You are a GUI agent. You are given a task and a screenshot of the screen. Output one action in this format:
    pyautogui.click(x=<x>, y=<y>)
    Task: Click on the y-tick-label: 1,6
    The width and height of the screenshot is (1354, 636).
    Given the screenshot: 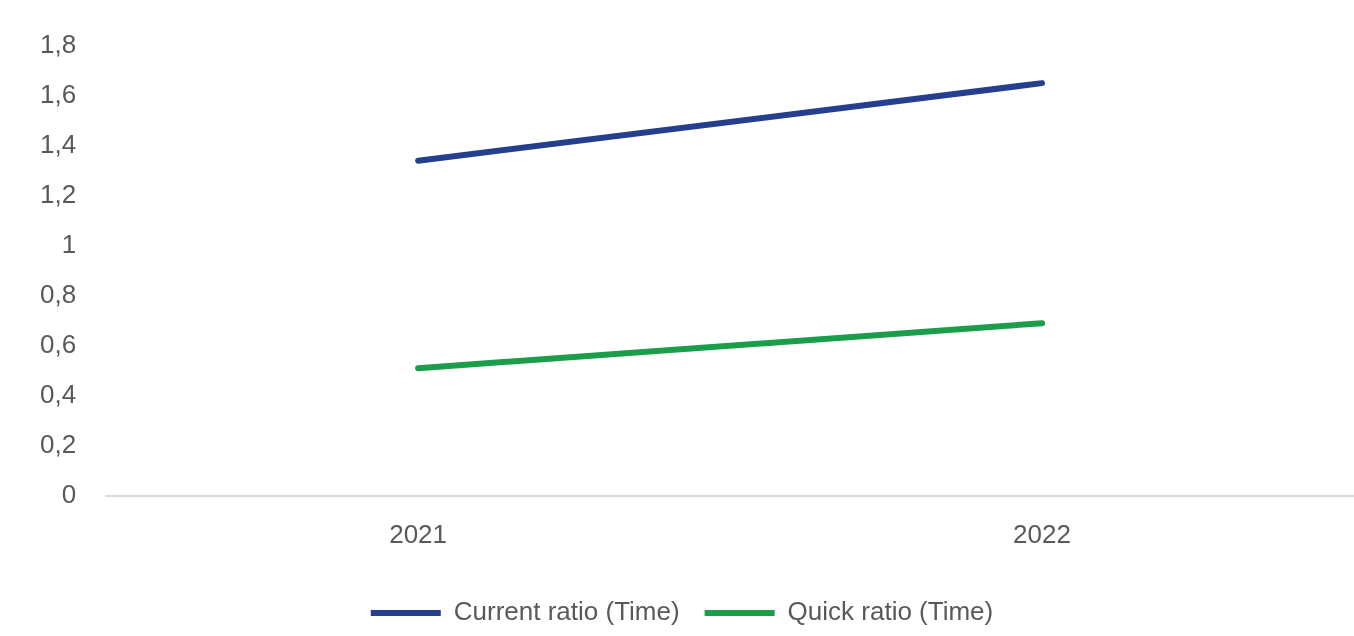 What is the action you would take?
    pyautogui.click(x=58, y=93)
    